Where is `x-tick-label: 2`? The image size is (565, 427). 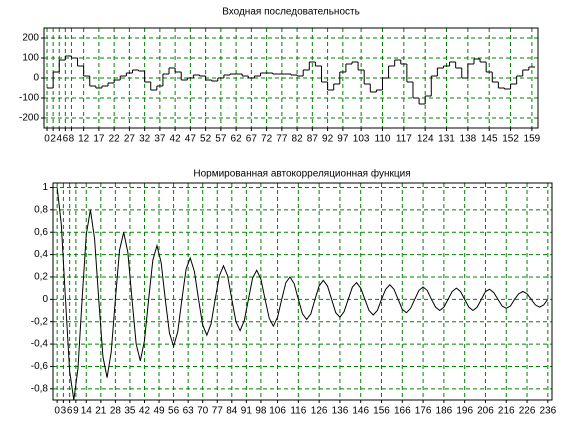
x-tick-label: 2 is located at coordinates (53, 139).